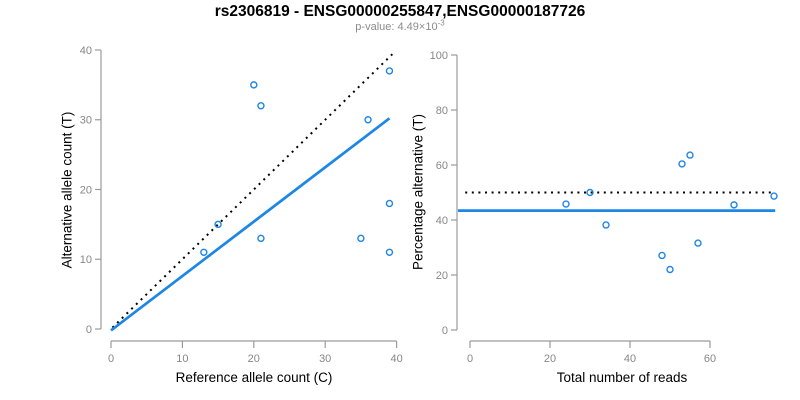  I want to click on left-x-axis-title: Reference allele count (C), so click(254, 377).